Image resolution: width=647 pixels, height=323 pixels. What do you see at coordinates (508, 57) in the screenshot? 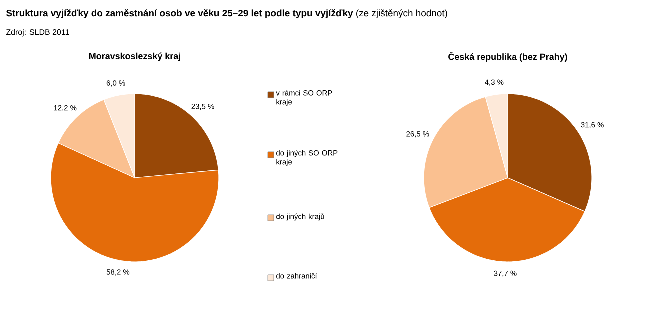
I see `chart-title: Česká republika (bez Prahy)` at bounding box center [508, 57].